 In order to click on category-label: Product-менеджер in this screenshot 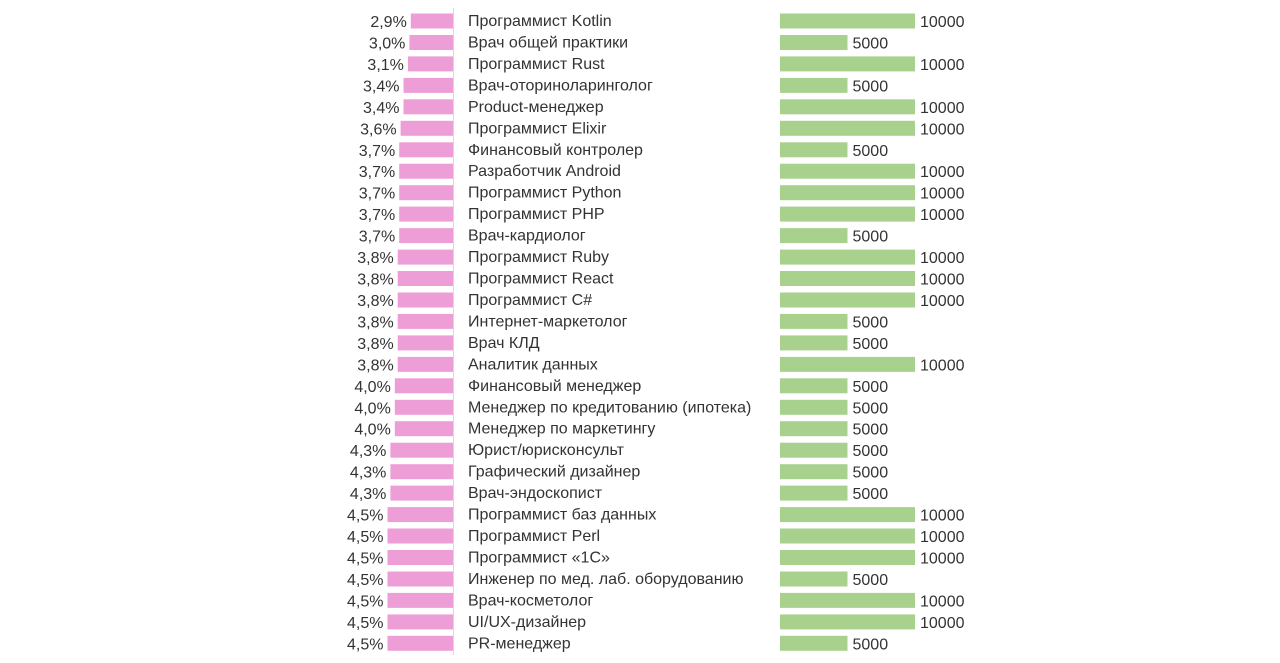, I will do `click(536, 107)`.